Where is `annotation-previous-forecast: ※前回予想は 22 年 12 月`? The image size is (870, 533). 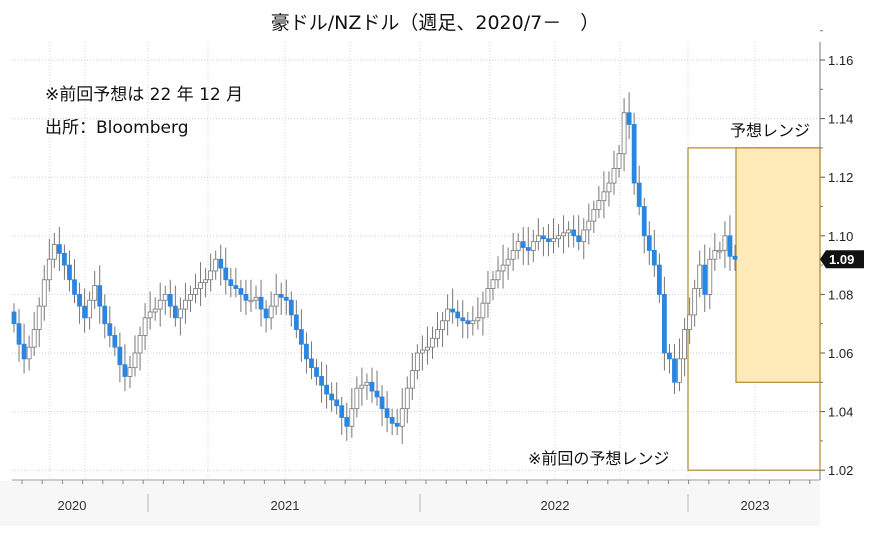
annotation-previous-forecast: ※前回予想は 22 年 12 月 is located at coordinates (144, 95).